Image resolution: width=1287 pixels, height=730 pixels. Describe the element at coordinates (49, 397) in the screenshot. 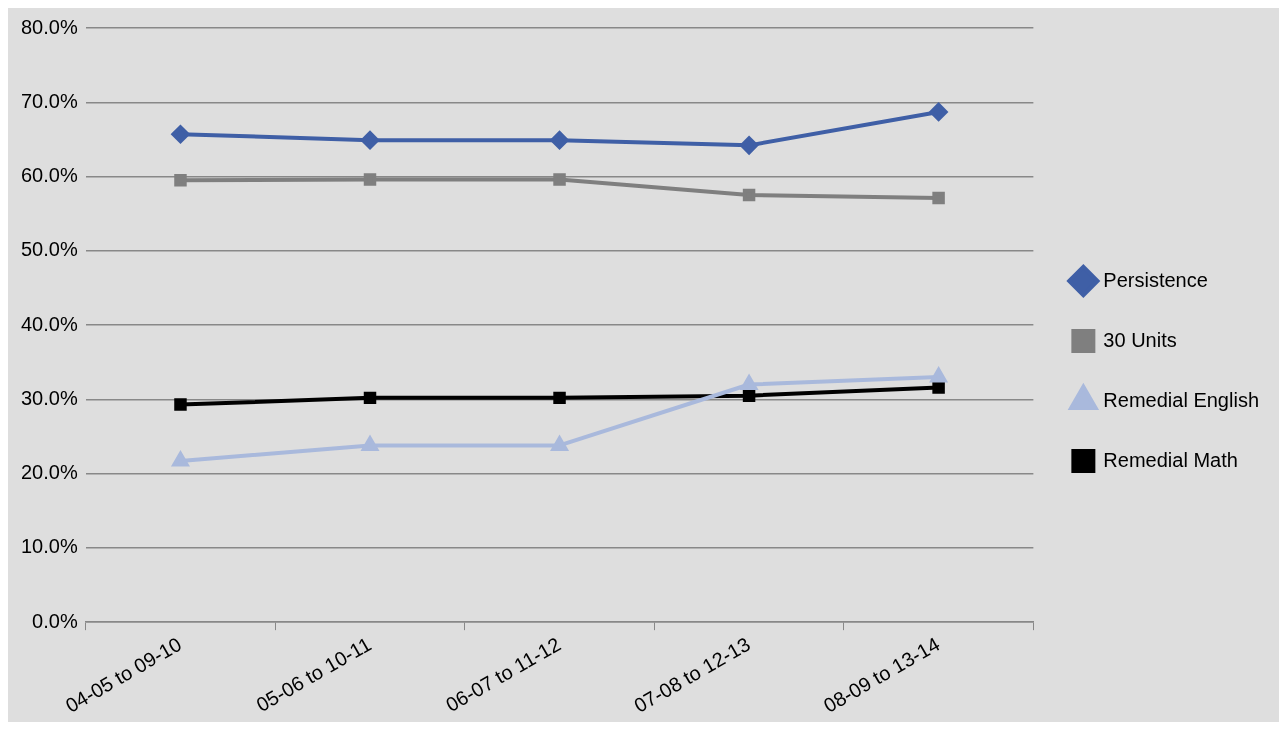

I see `y-tick-label: 30.0%` at that location.